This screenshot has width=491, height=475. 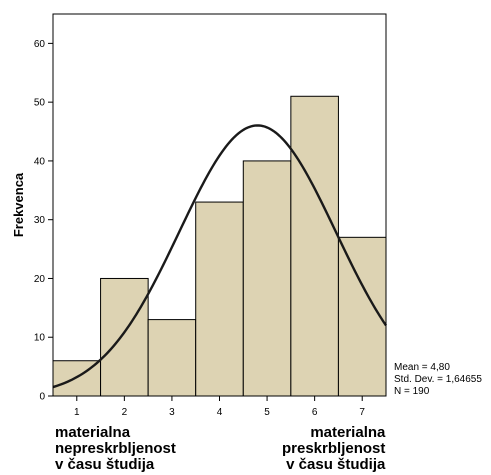 I want to click on y-tick-label: 40, so click(x=40, y=161).